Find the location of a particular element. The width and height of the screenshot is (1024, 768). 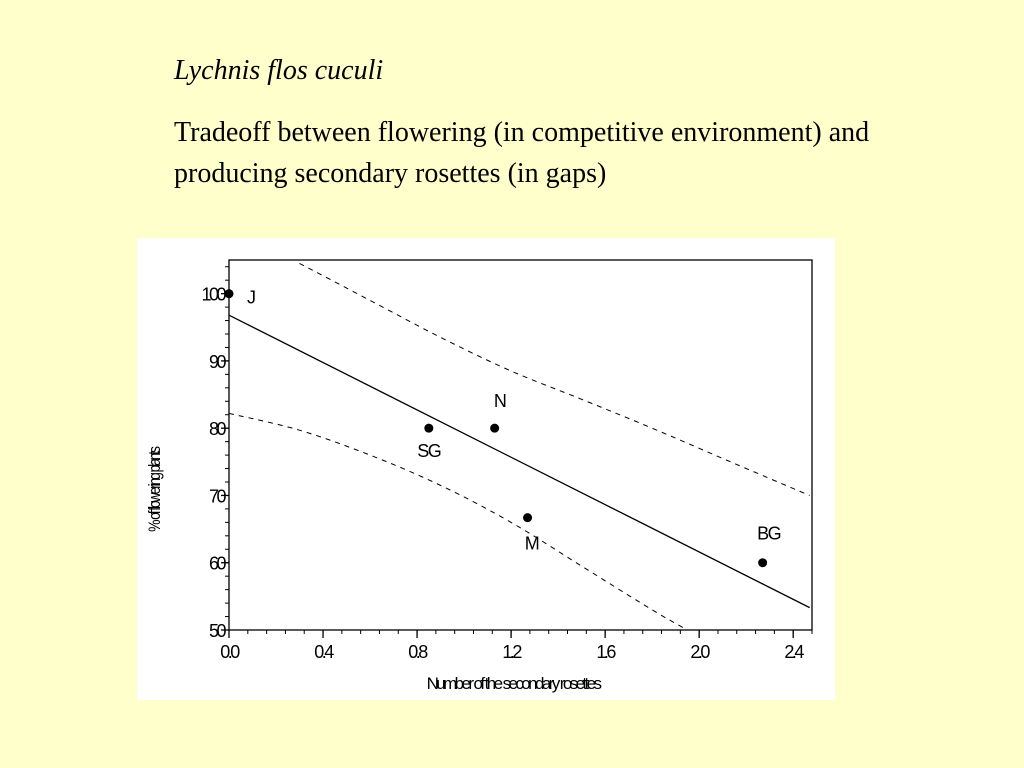

data-point-label: SG is located at coordinates (429, 451).